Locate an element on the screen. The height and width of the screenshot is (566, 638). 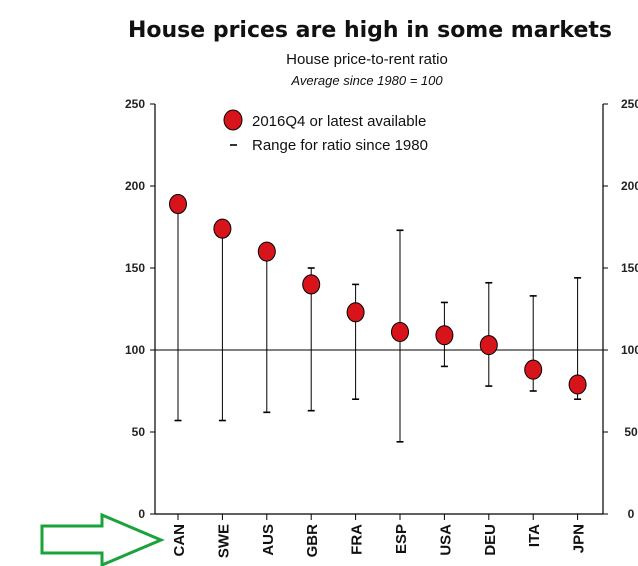
y-tick-label-right: 250 is located at coordinates (629, 104).